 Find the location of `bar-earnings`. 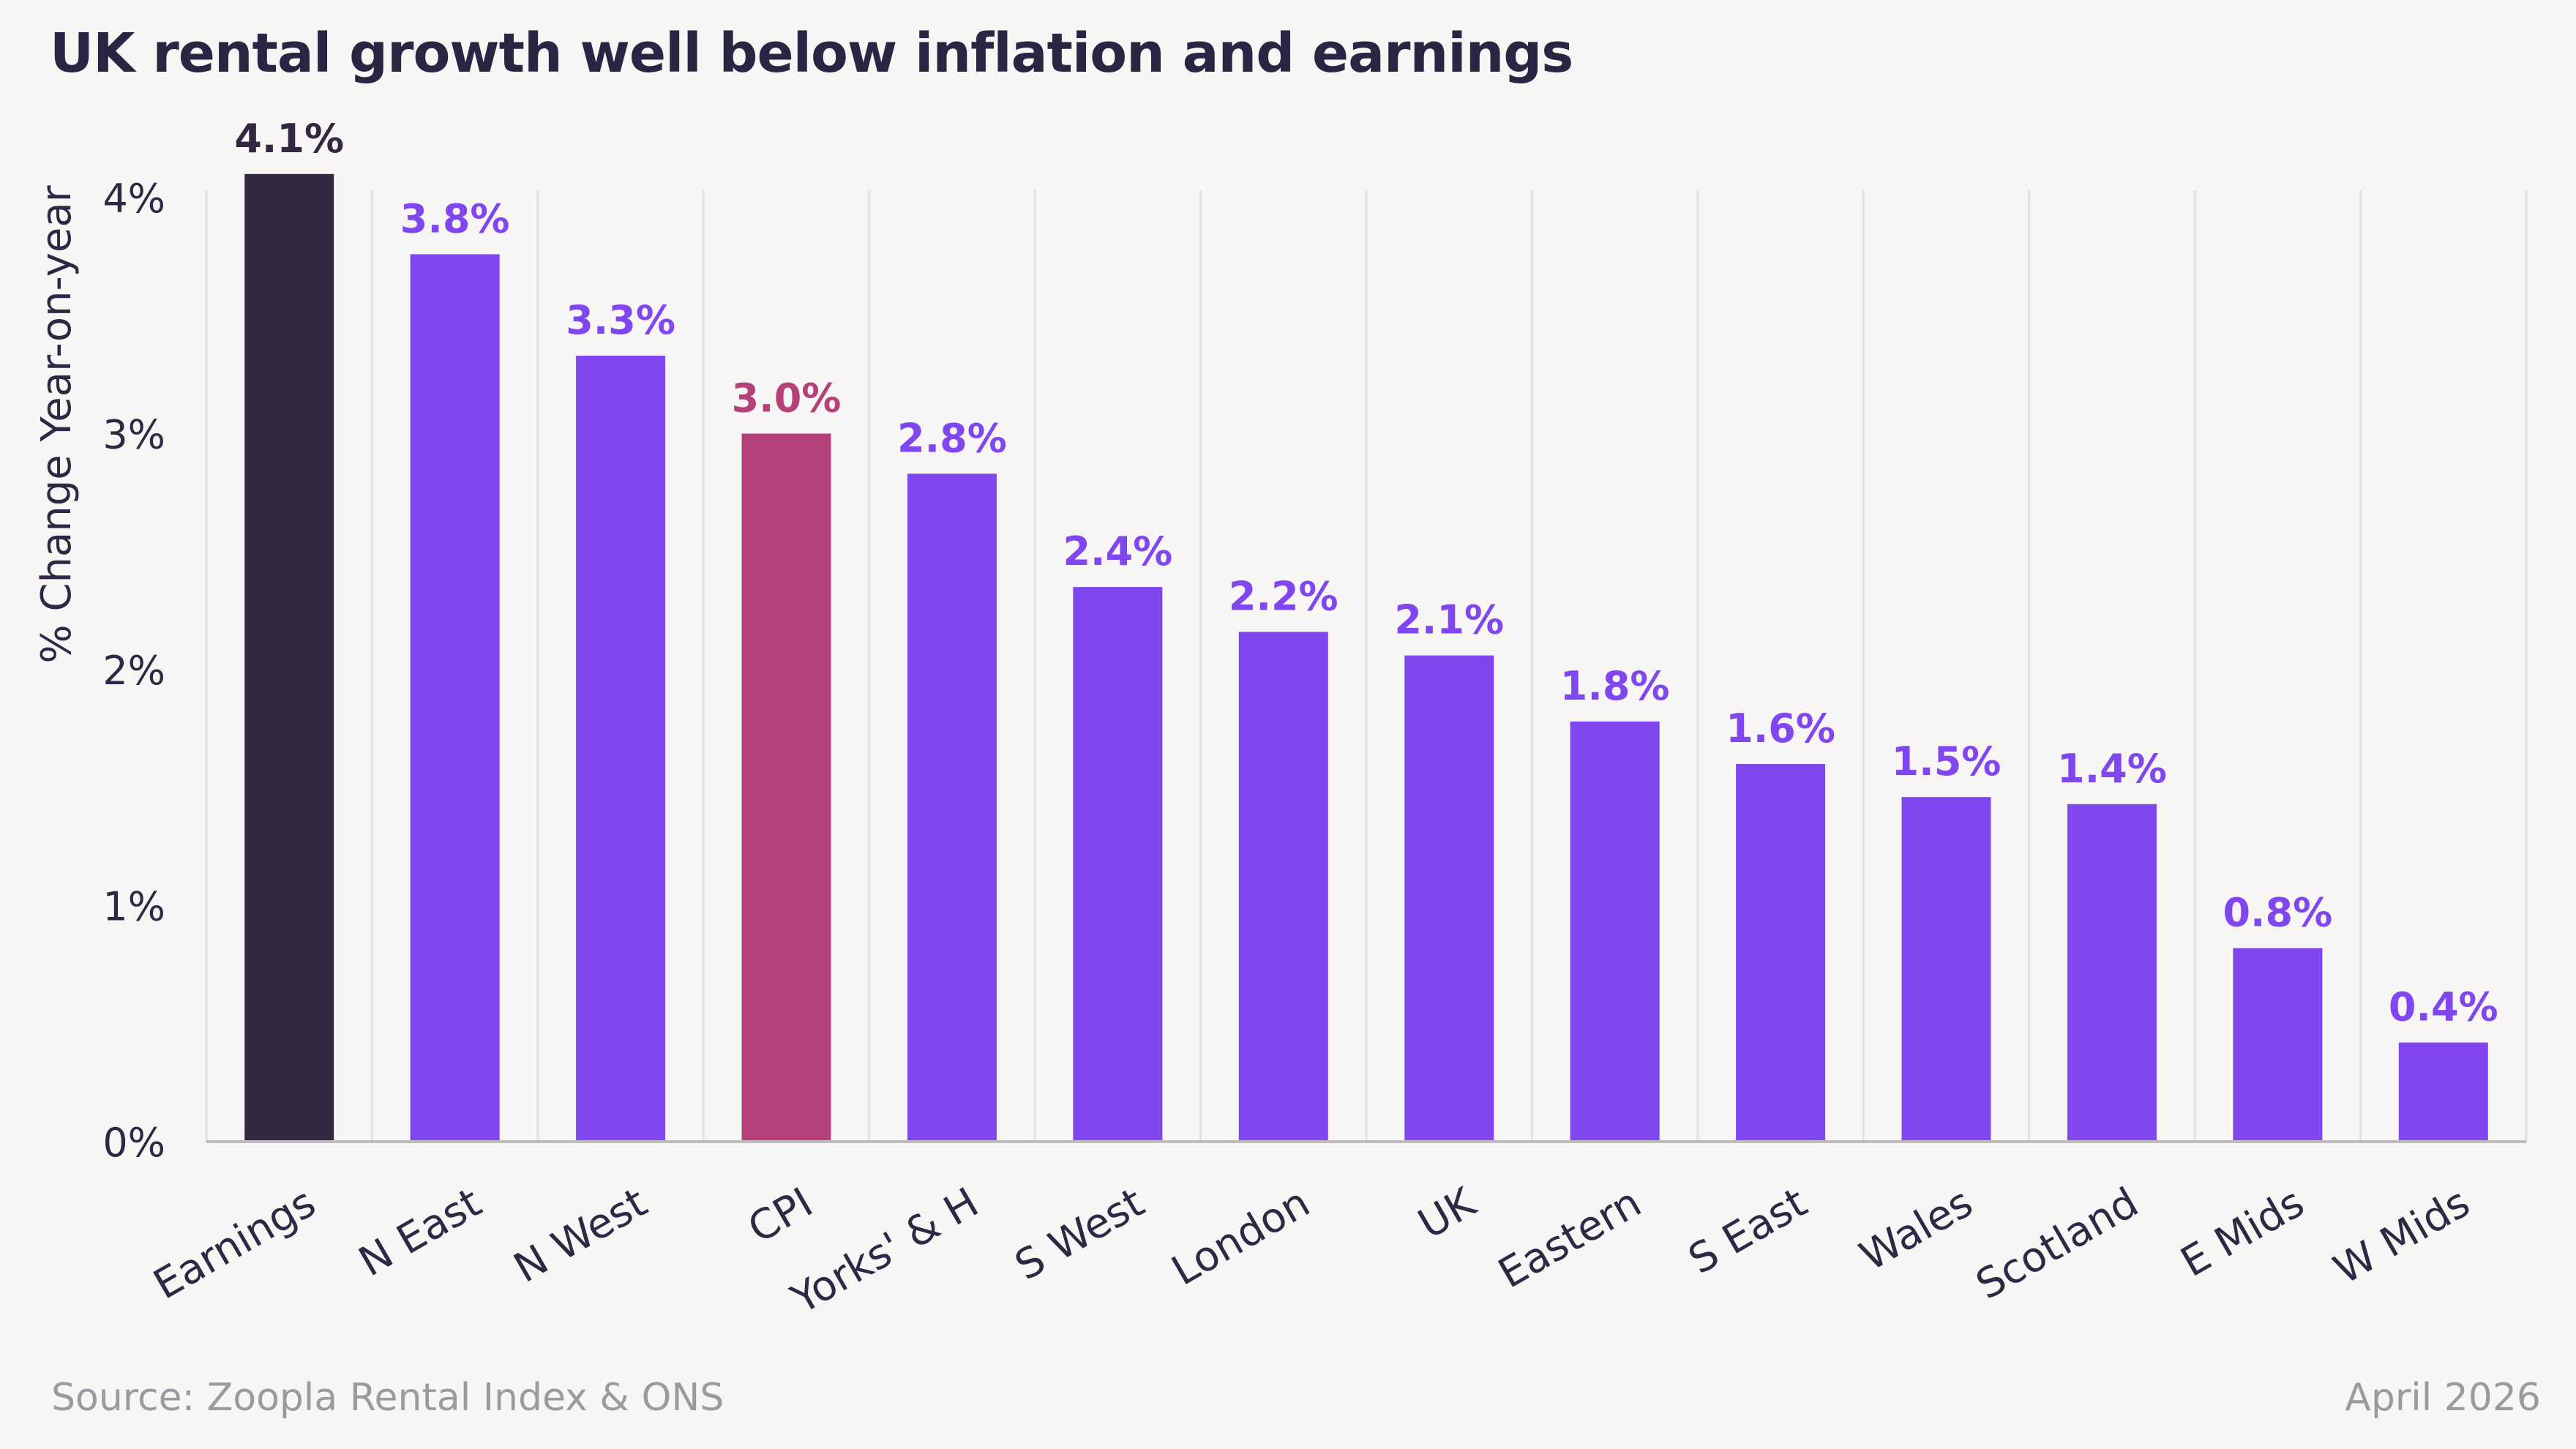

bar-earnings is located at coordinates (289, 657).